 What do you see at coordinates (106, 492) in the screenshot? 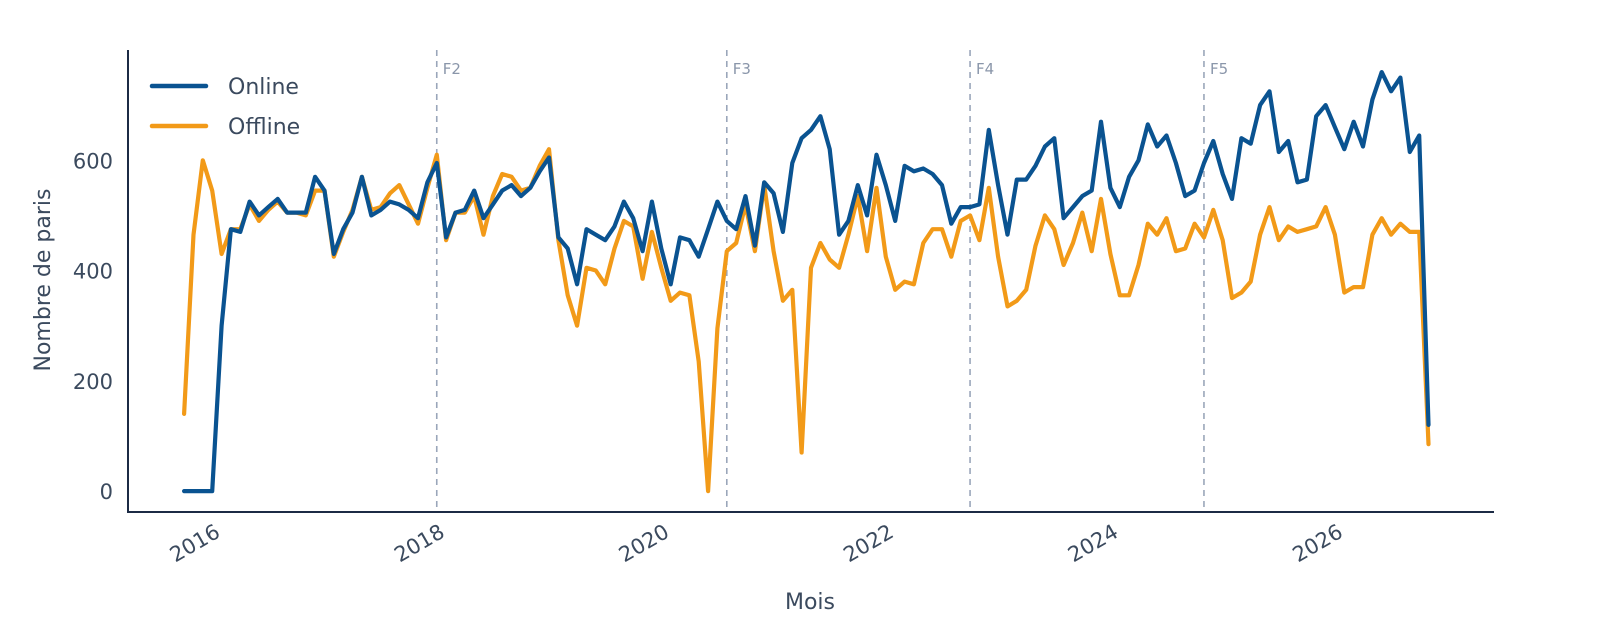
I see `y-tick-label: 0` at bounding box center [106, 492].